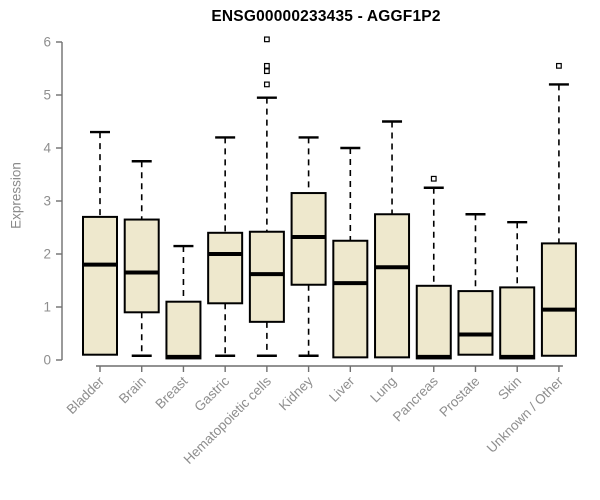 The image size is (600, 500). I want to click on x-tick-label: Brain, so click(132, 390).